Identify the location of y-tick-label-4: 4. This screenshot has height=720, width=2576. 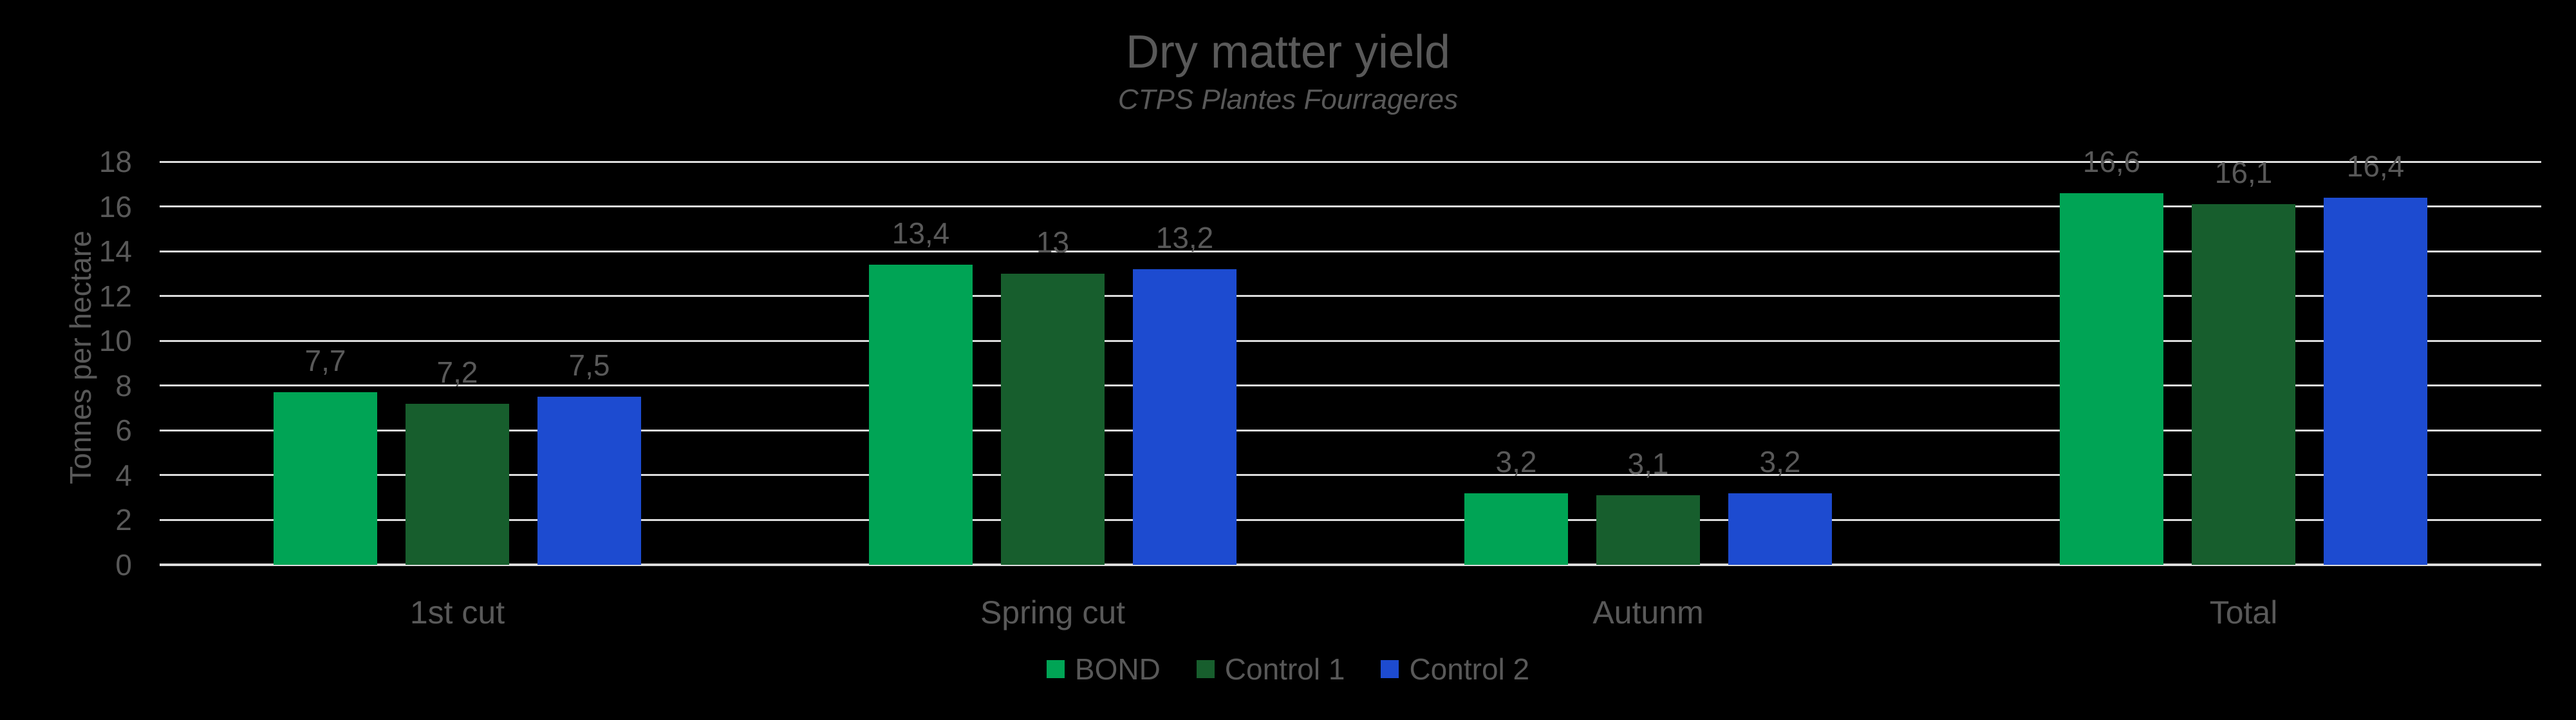
(124, 475).